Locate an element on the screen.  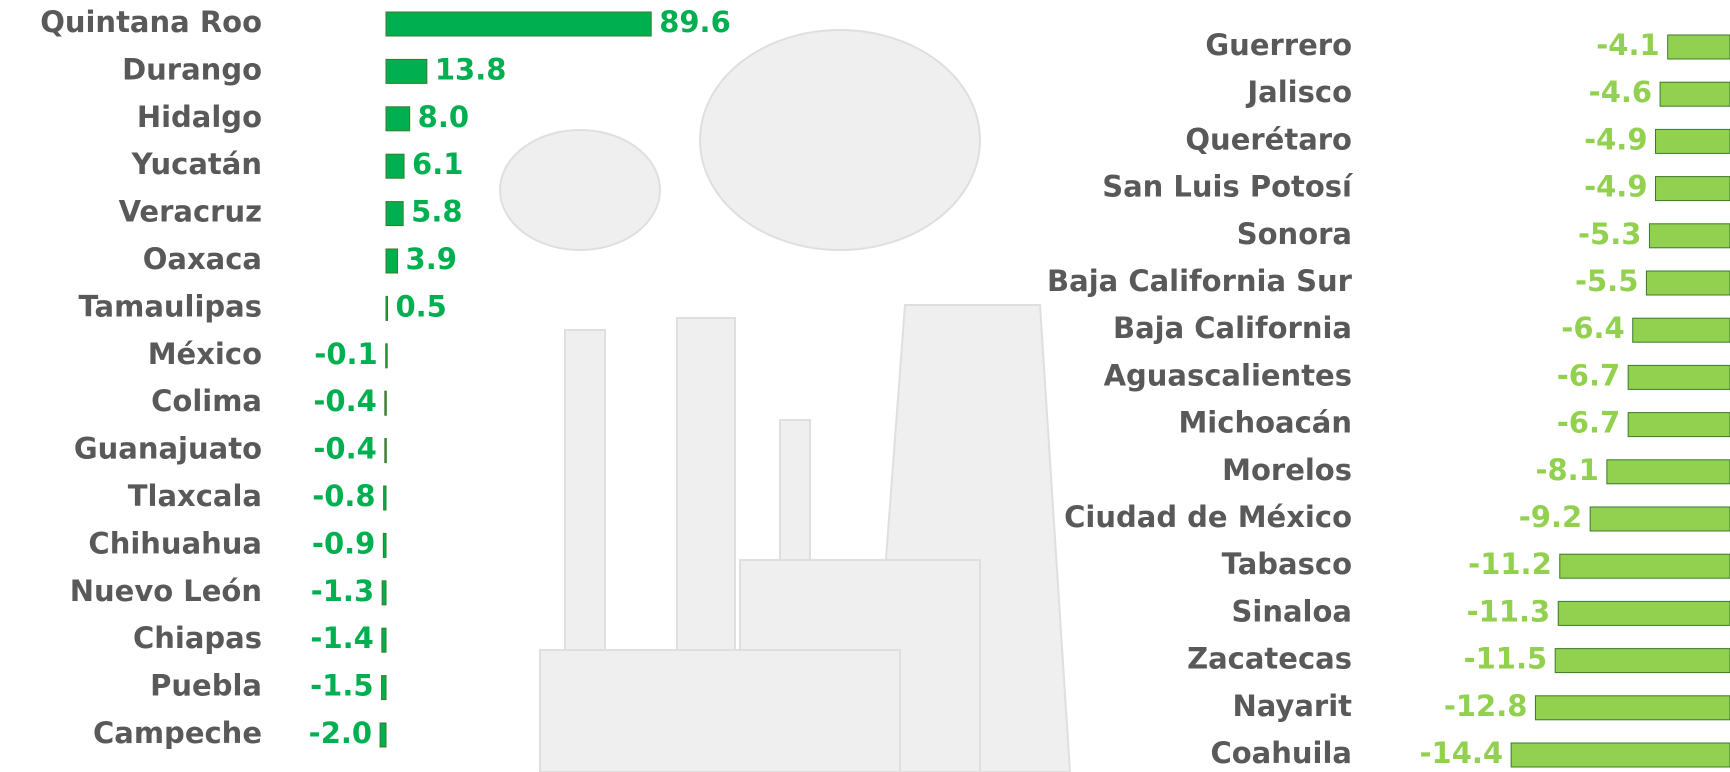
category-label: México is located at coordinates (205, 354).